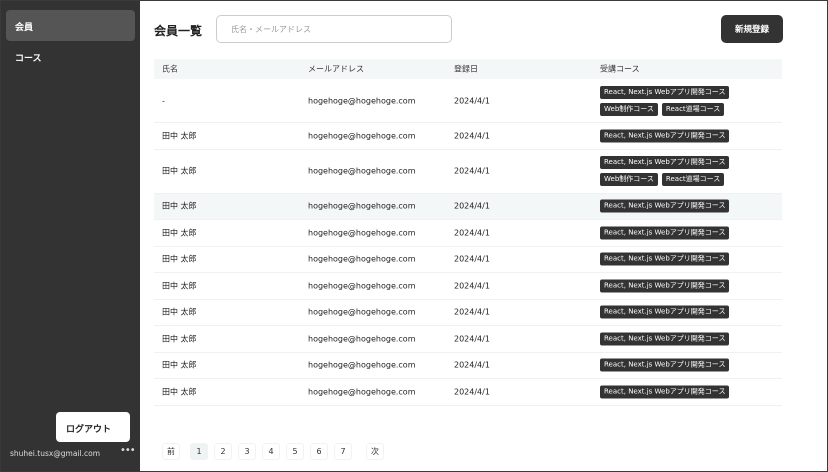 The height and width of the screenshot is (472, 828). What do you see at coordinates (334, 29) in the screenshot?
I see `search-input` at bounding box center [334, 29].